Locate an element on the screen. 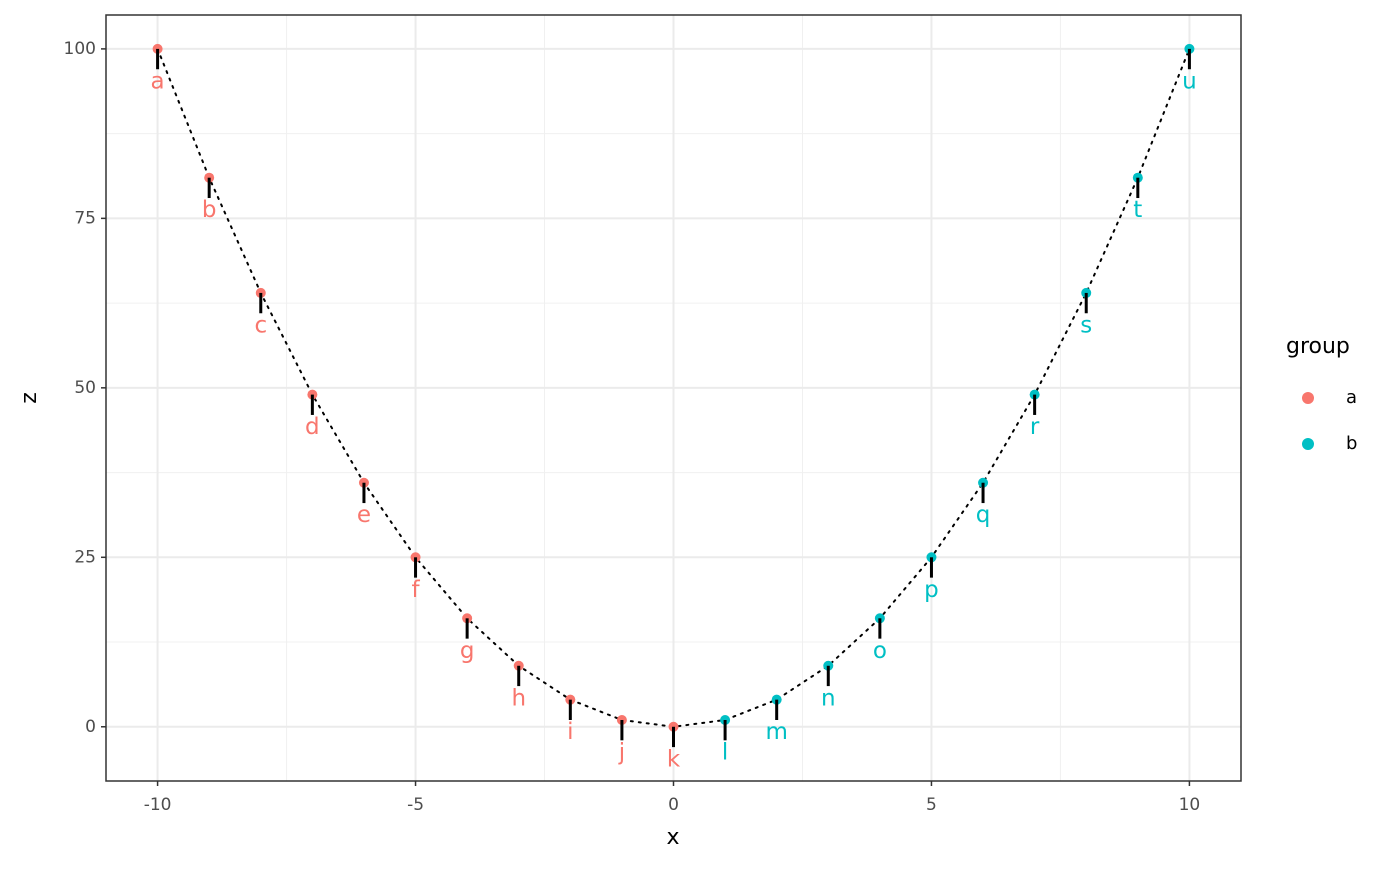  x-tick-label: 5 is located at coordinates (931, 805).